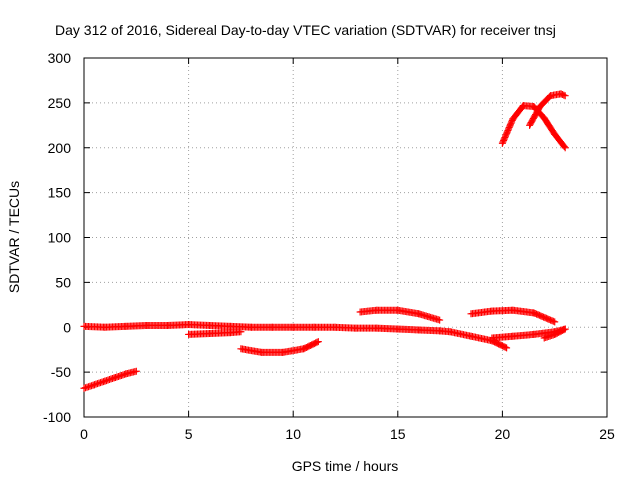 The width and height of the screenshot is (640, 480). Describe the element at coordinates (63, 282) in the screenshot. I see `y-tick-label: 50` at that location.